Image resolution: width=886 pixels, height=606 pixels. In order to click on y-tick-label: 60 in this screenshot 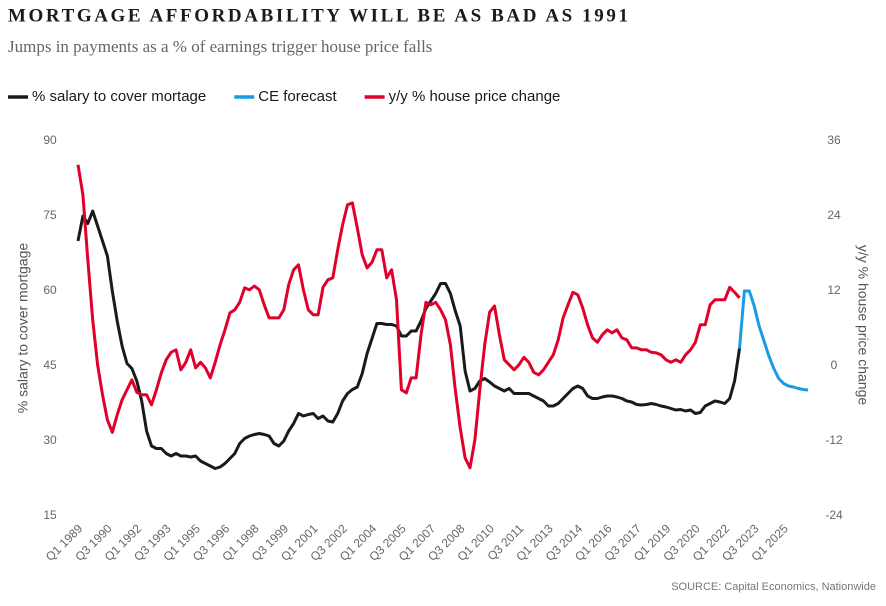, I will do `click(50, 290)`.